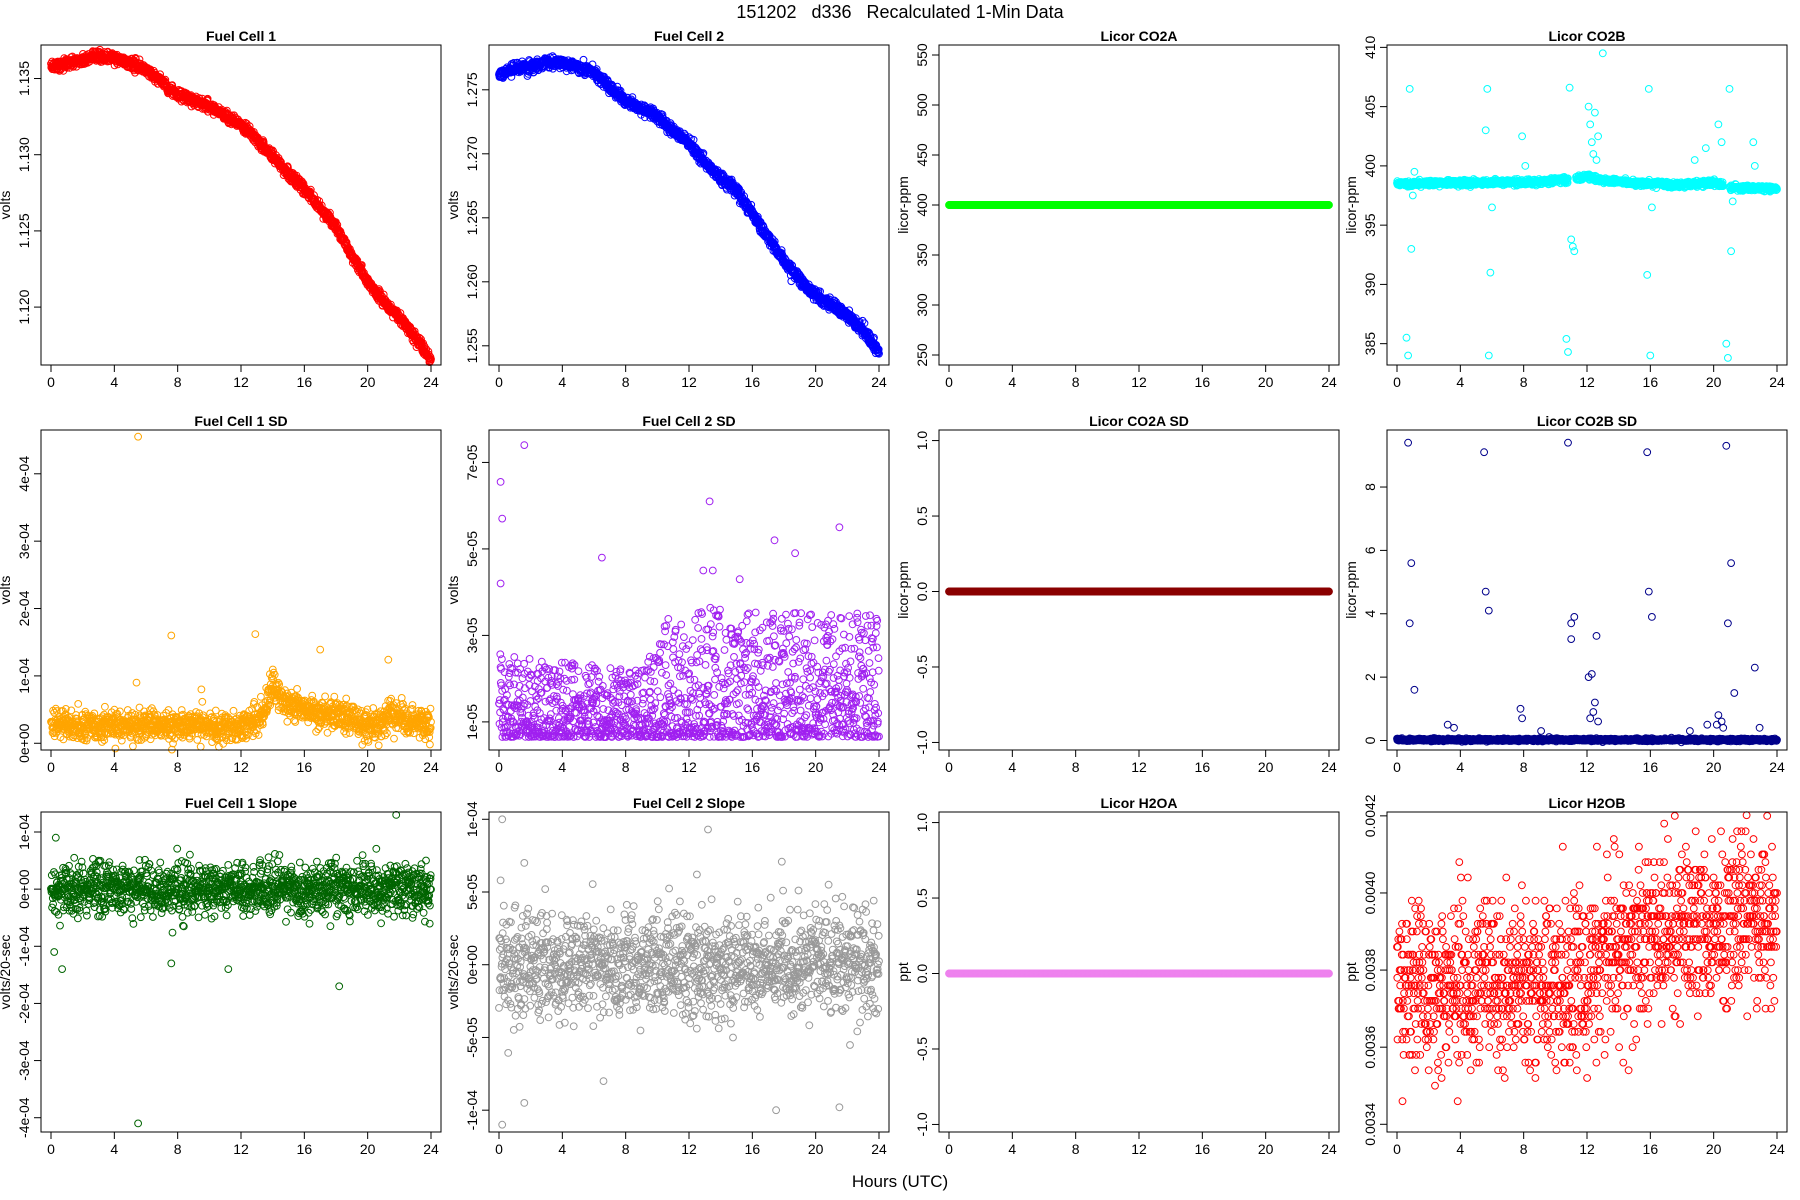 The image size is (1800, 1200). Describe the element at coordinates (900, 12) in the screenshot. I see `figure-title: 151202 d336 Recalculated 1-Min Data` at that location.